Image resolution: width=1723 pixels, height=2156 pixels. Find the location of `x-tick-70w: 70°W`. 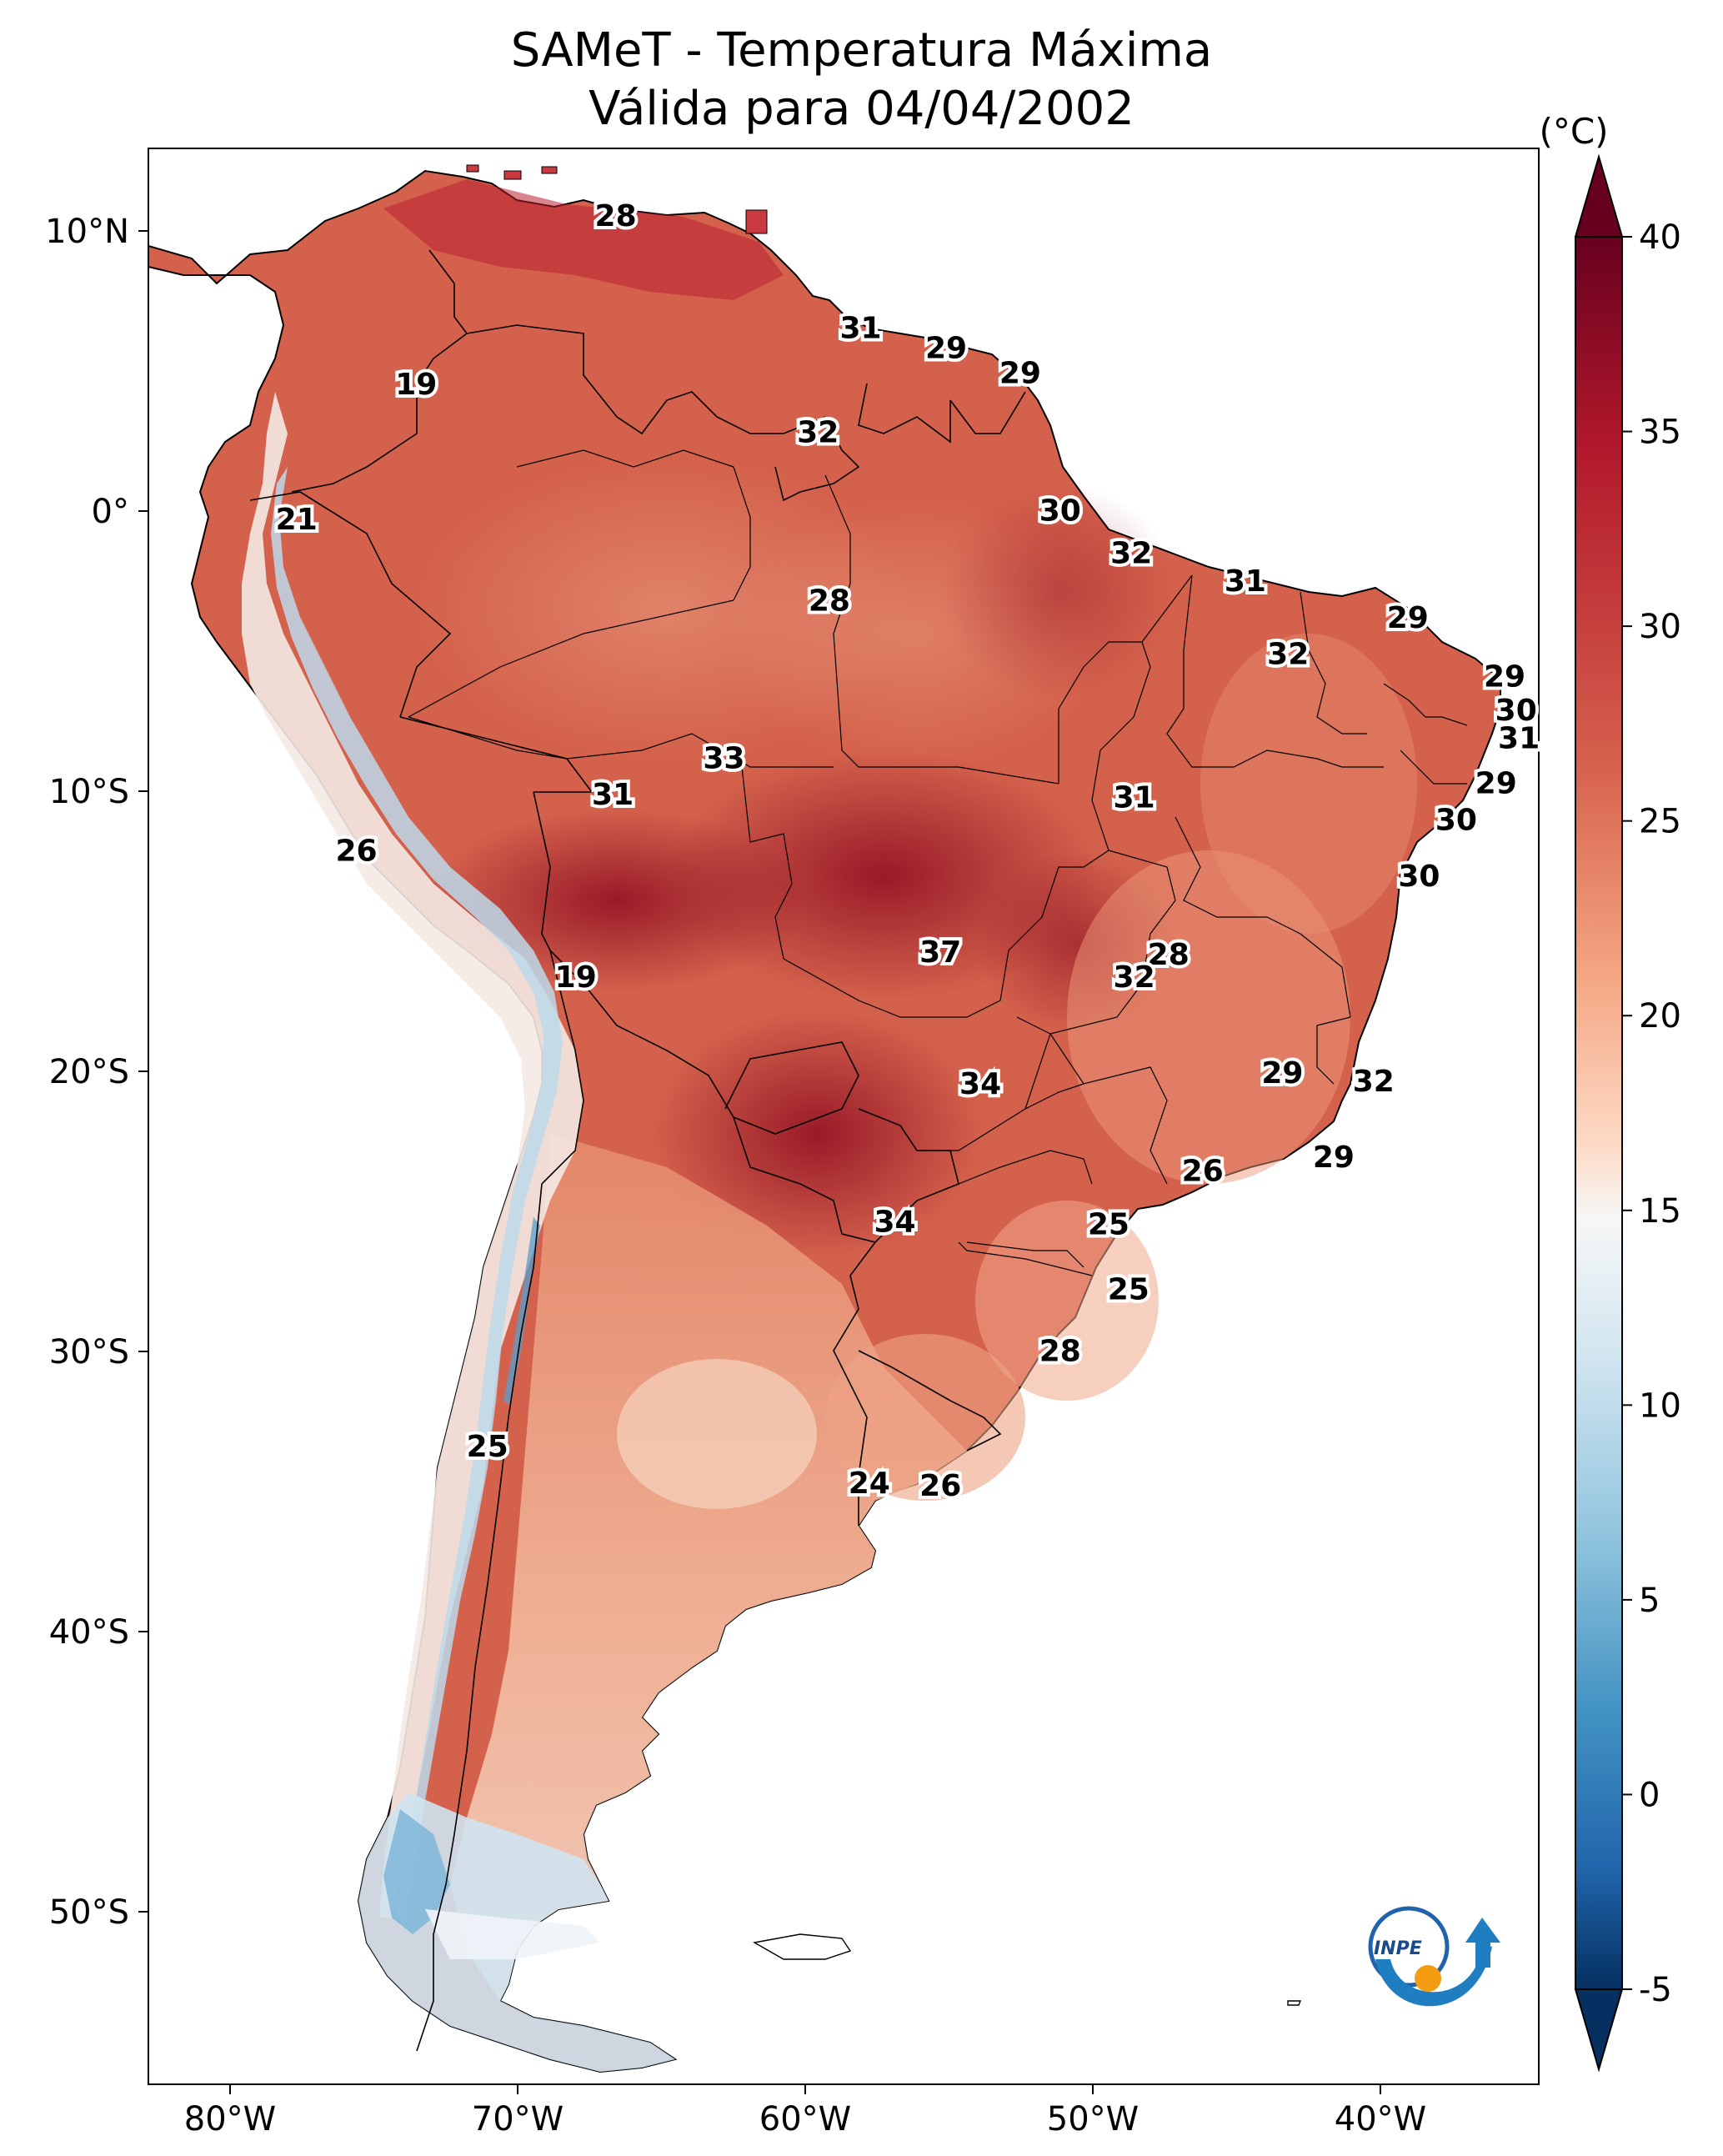

x-tick-70w: 70°W is located at coordinates (517, 2119).